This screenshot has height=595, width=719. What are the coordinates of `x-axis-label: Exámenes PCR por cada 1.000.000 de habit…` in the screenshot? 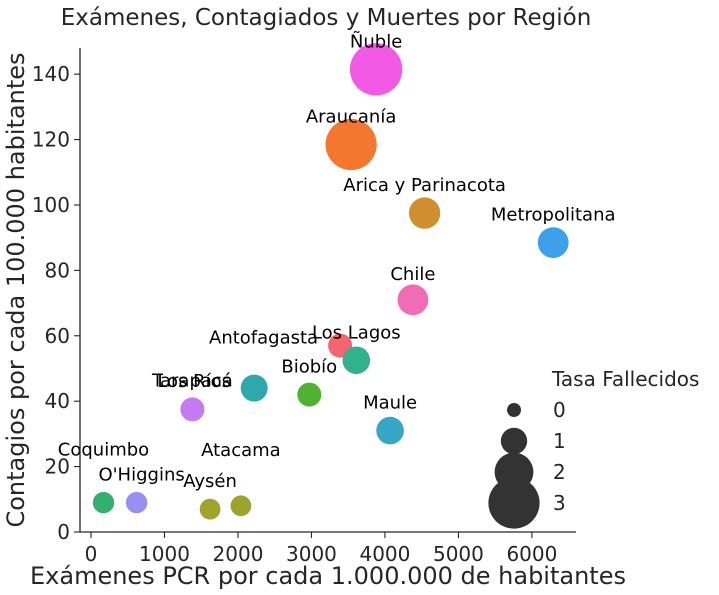 It's located at (328, 576).